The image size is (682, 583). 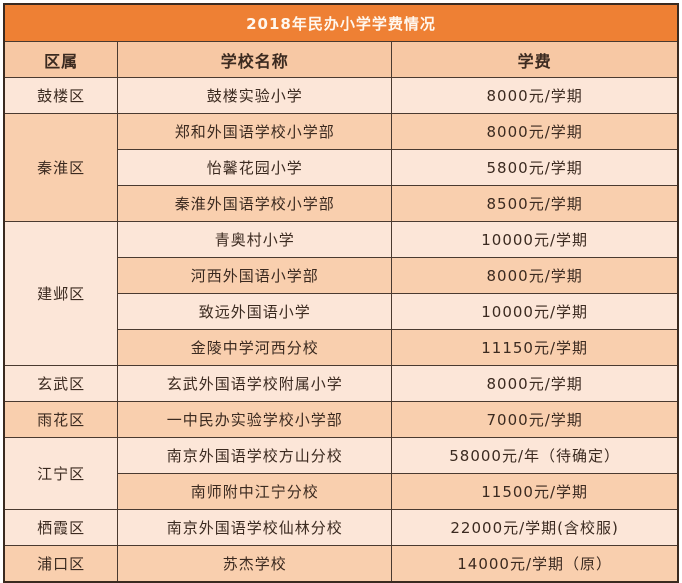 I want to click on table-row: 怡馨花园小学 5800元/学期, so click(x=341, y=167).